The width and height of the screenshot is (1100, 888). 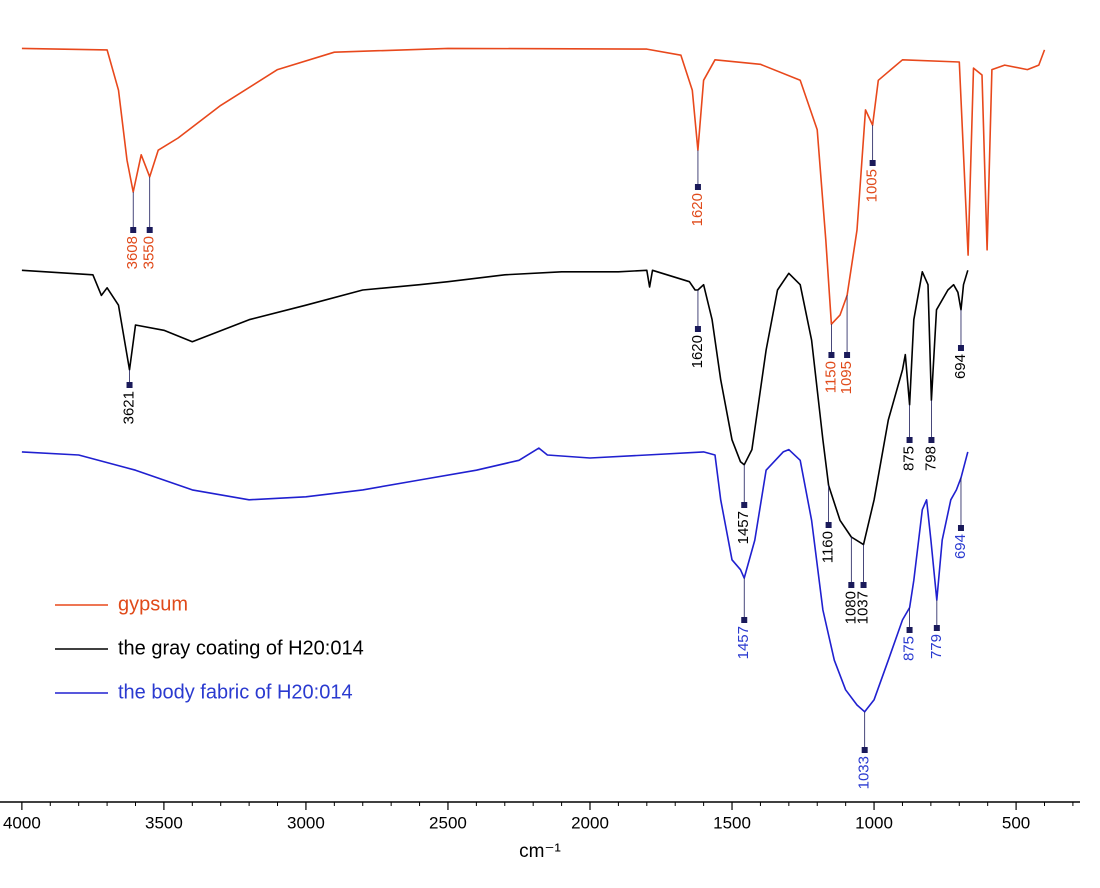 What do you see at coordinates (863, 607) in the screenshot?
I see `peak-label: 1037` at bounding box center [863, 607].